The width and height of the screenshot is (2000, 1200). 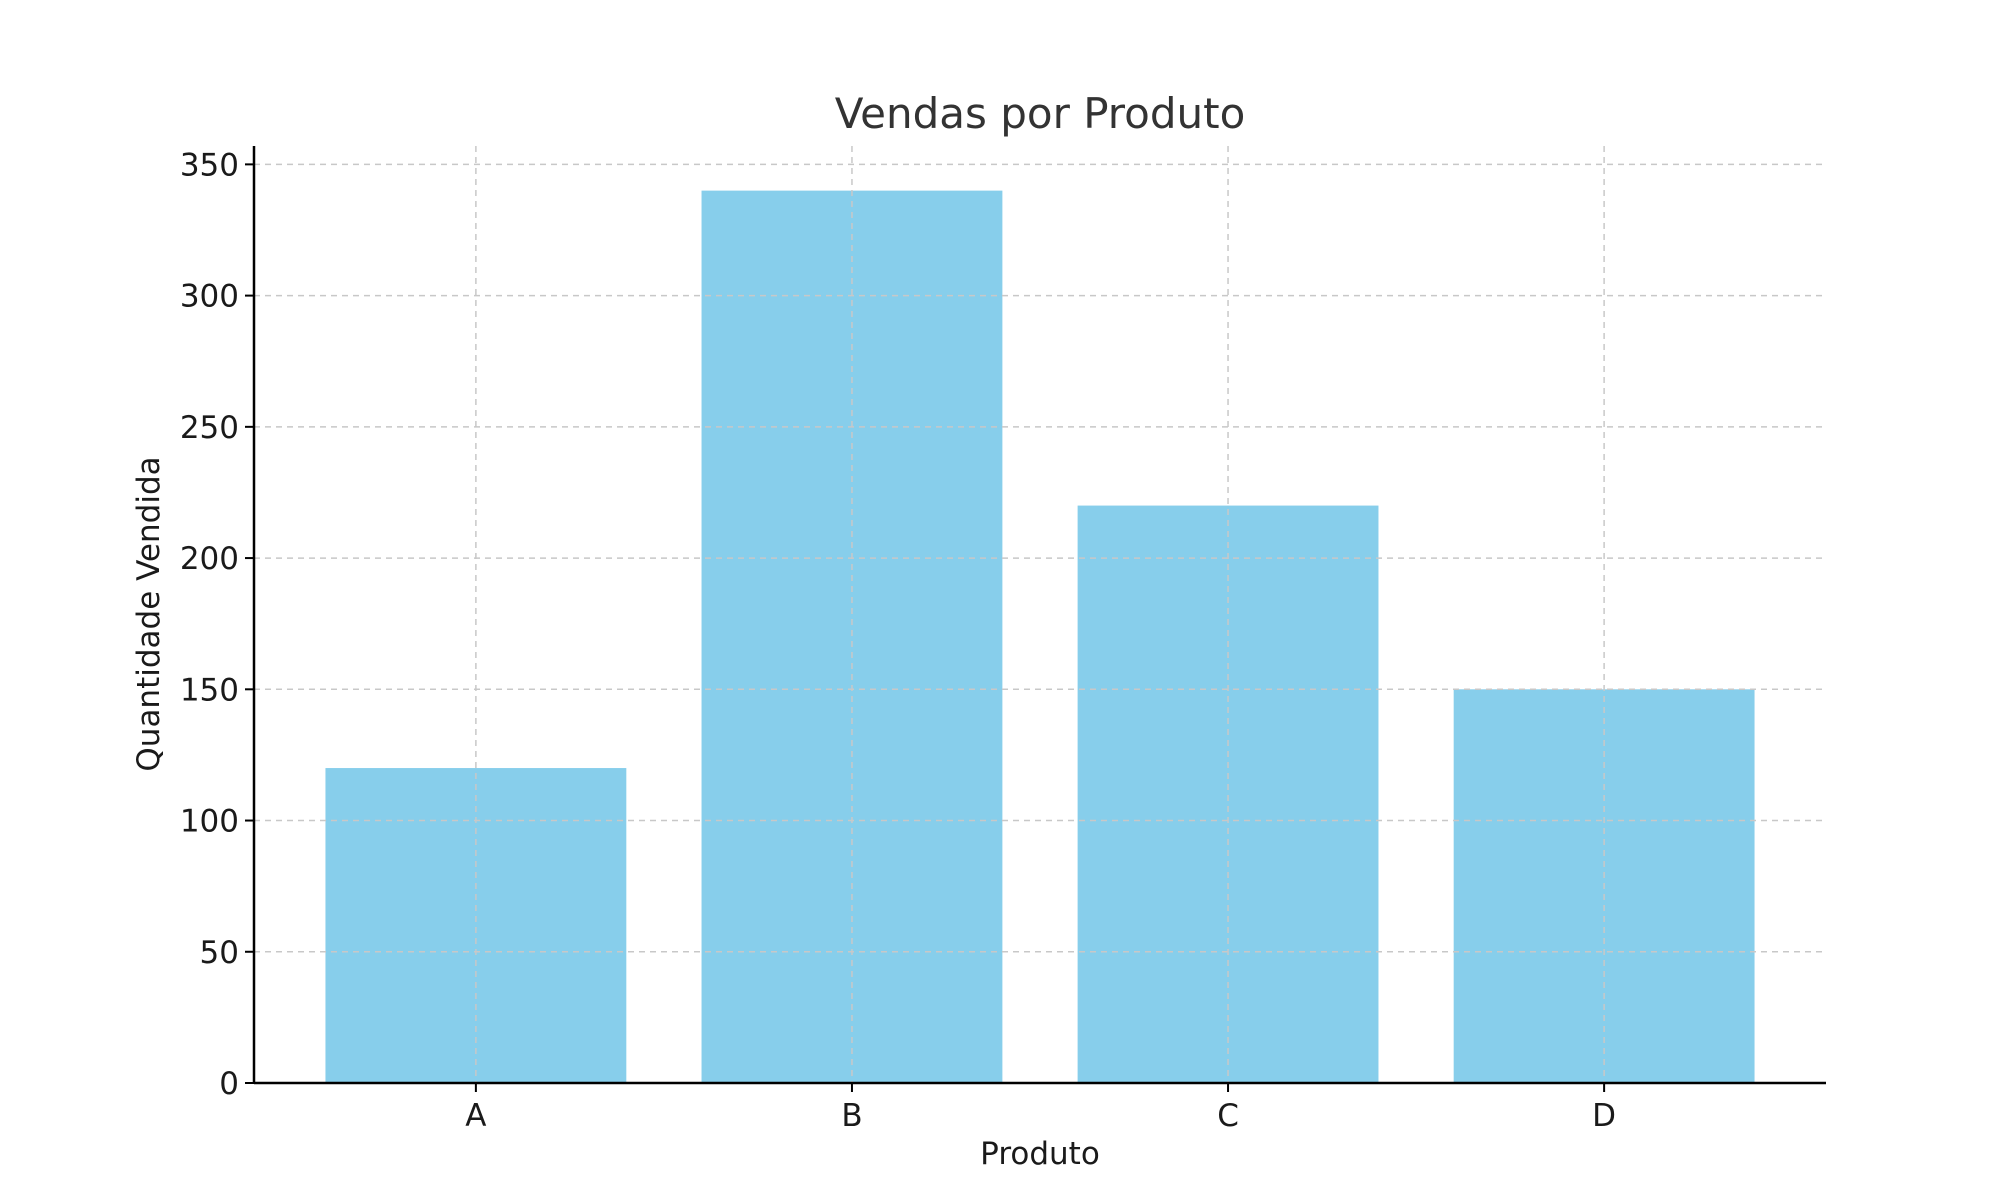 I want to click on chart-title: Vendas por Produto, so click(x=1040, y=113).